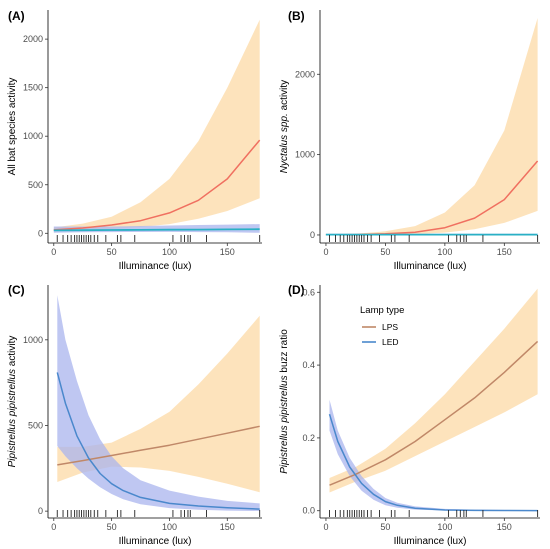 Image resolution: width=550 pixels, height=549 pixels. Describe the element at coordinates (308, 438) in the screenshot. I see `y-tick-label: 0.2` at that location.